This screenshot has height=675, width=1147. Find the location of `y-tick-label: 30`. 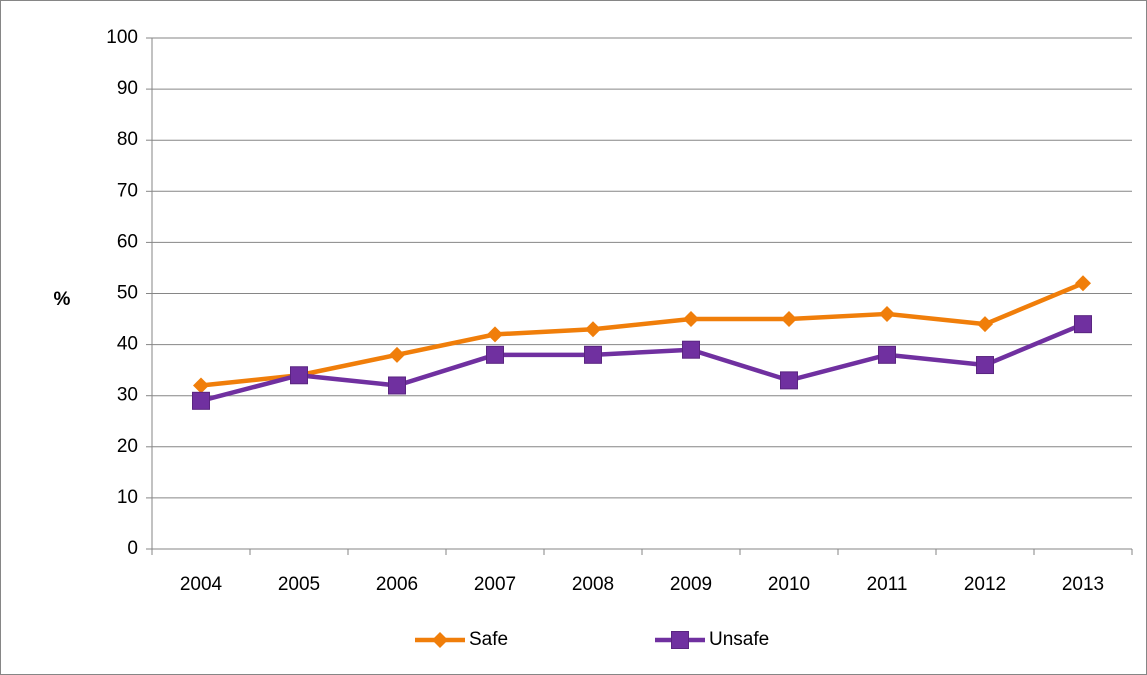

y-tick-label: 30 is located at coordinates (127, 395).